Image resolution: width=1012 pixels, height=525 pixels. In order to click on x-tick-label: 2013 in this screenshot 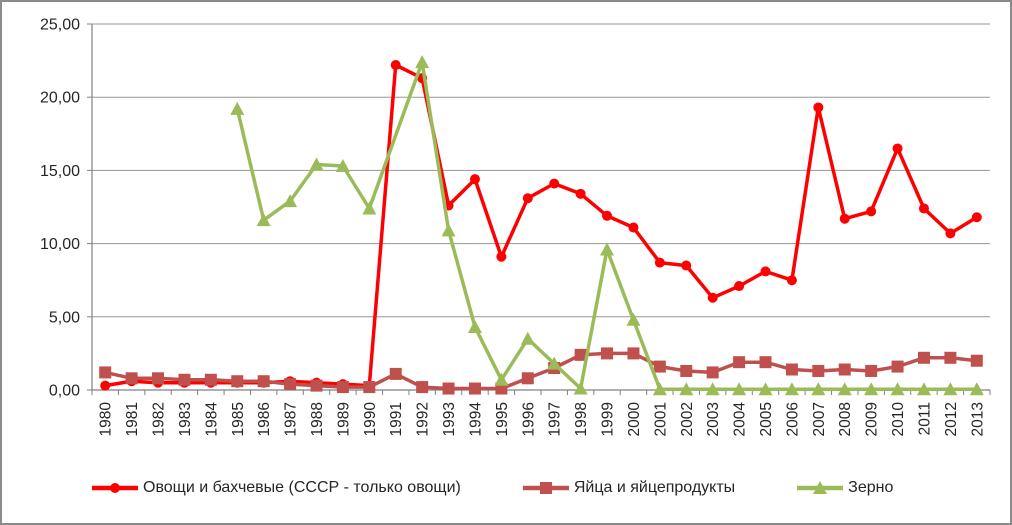, I will do `click(977, 419)`.